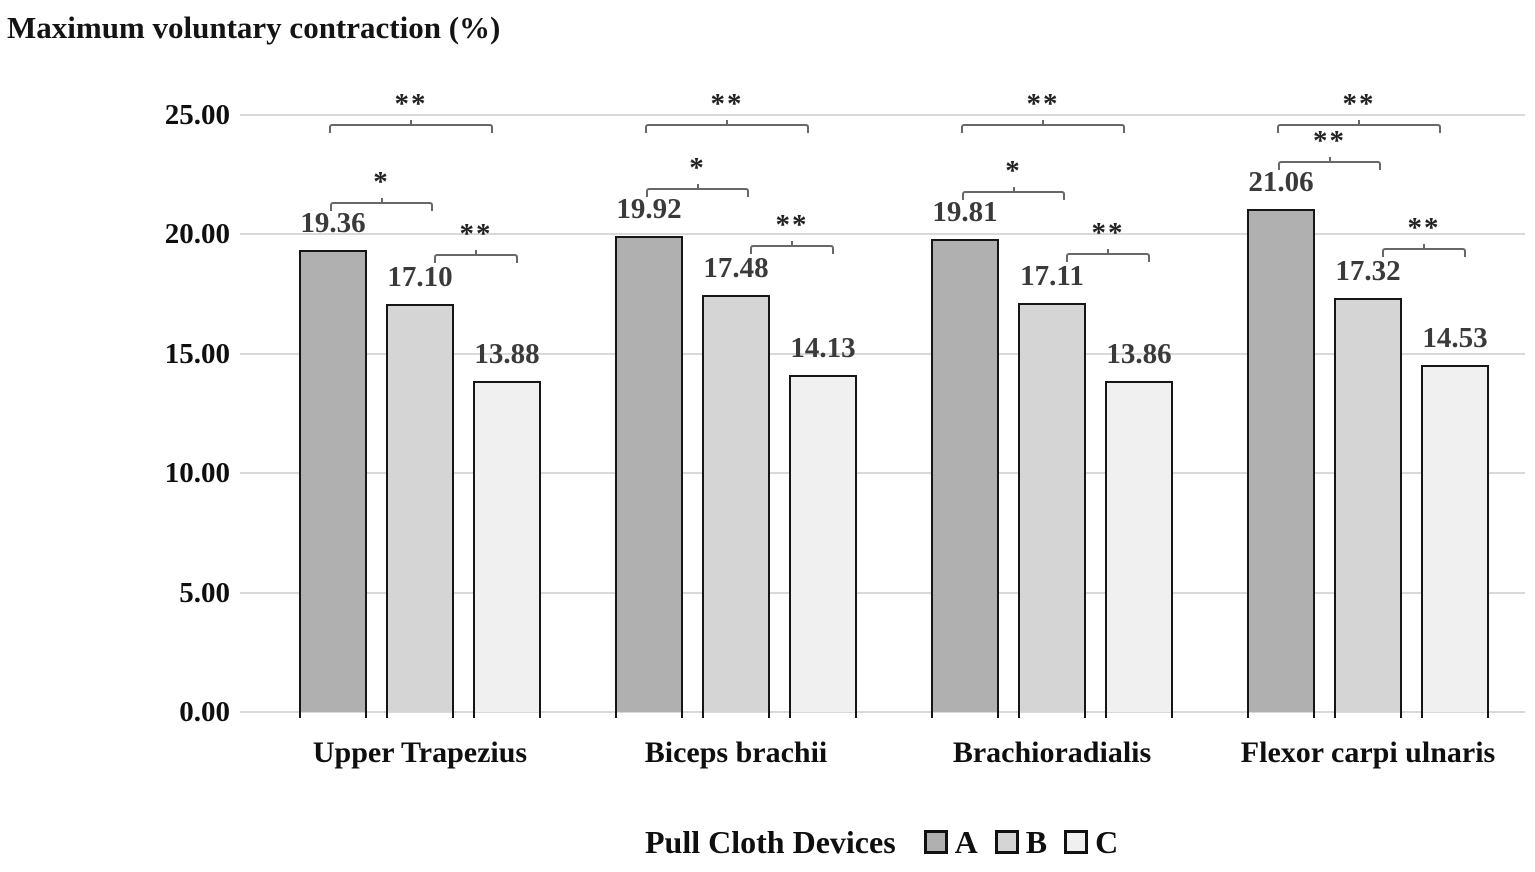  Describe the element at coordinates (1455, 338) in the screenshot. I see `value-label-c-flexor-carpi-ulnaris: 14.53` at that location.